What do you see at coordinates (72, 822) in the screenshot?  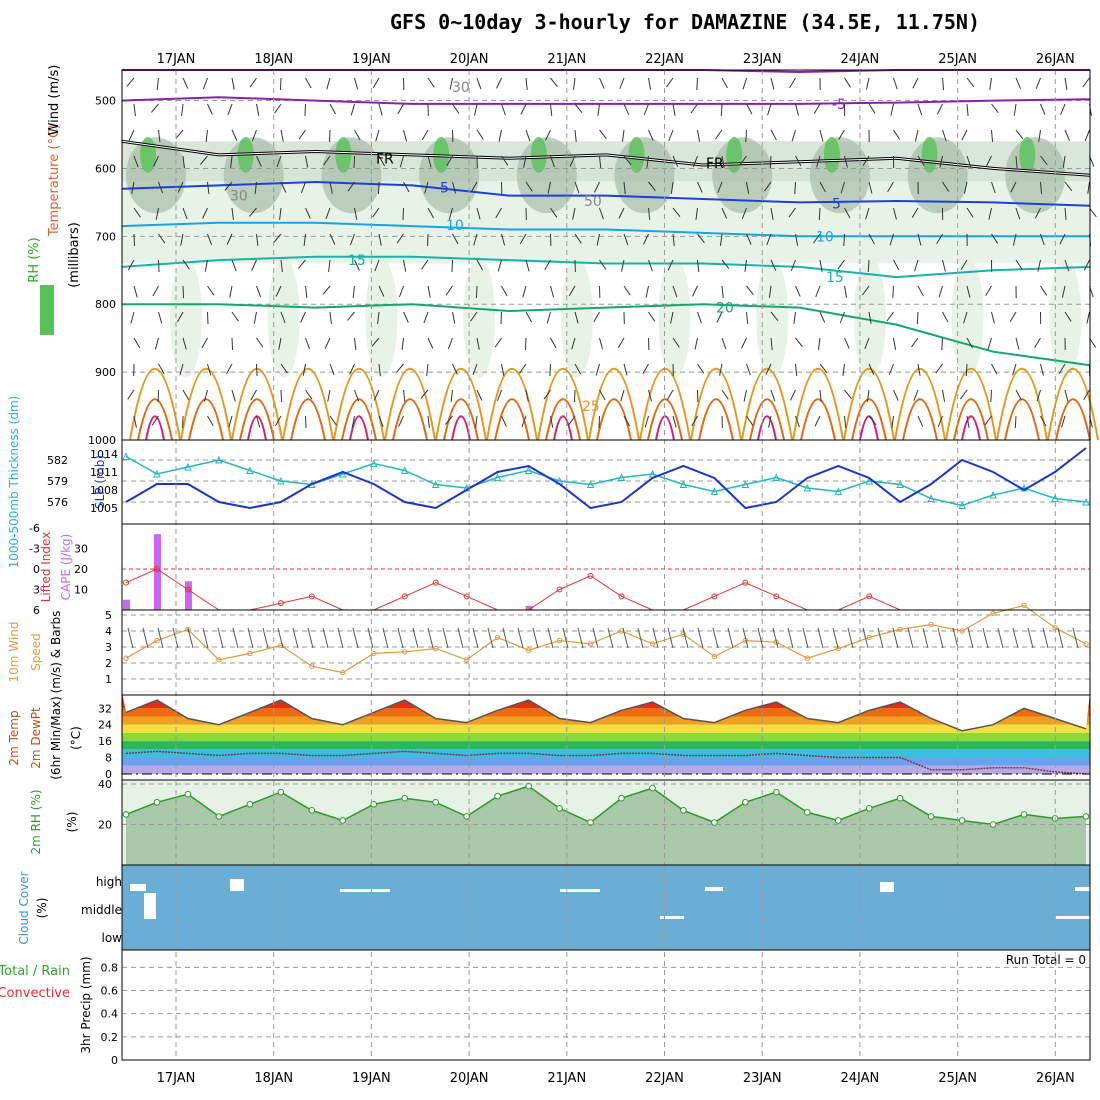 I see `rh2m-units-label: (%)` at bounding box center [72, 822].